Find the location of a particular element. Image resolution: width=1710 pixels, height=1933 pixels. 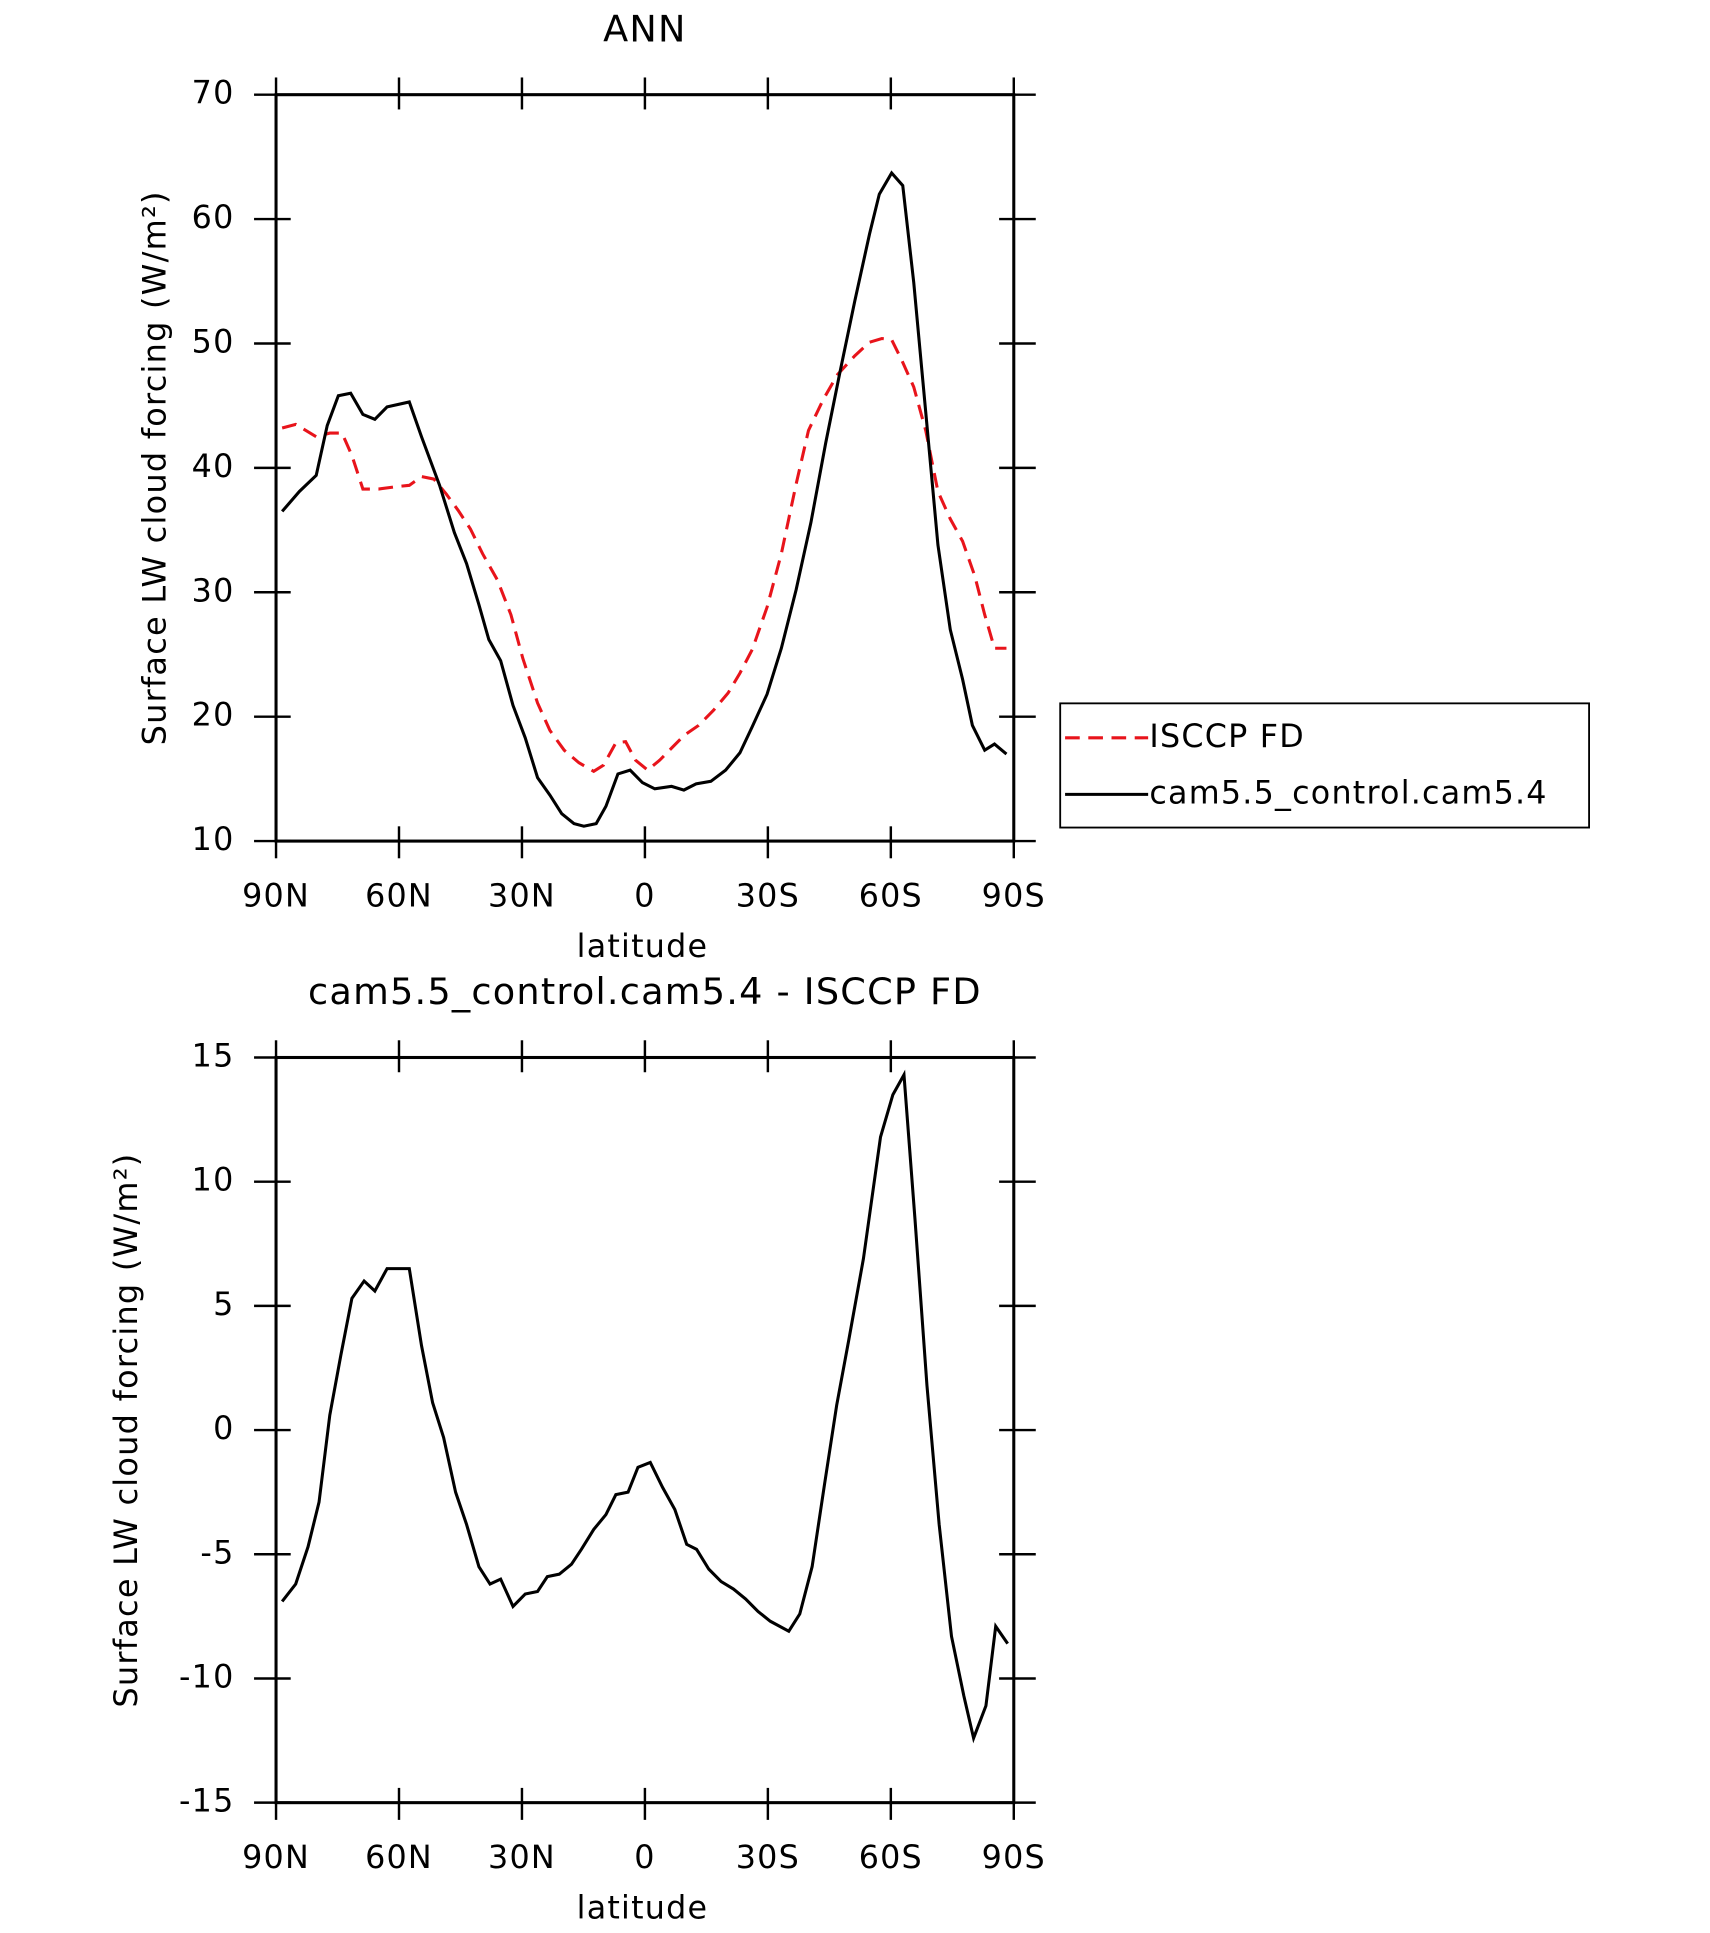

legend-box is located at coordinates (1324, 765).